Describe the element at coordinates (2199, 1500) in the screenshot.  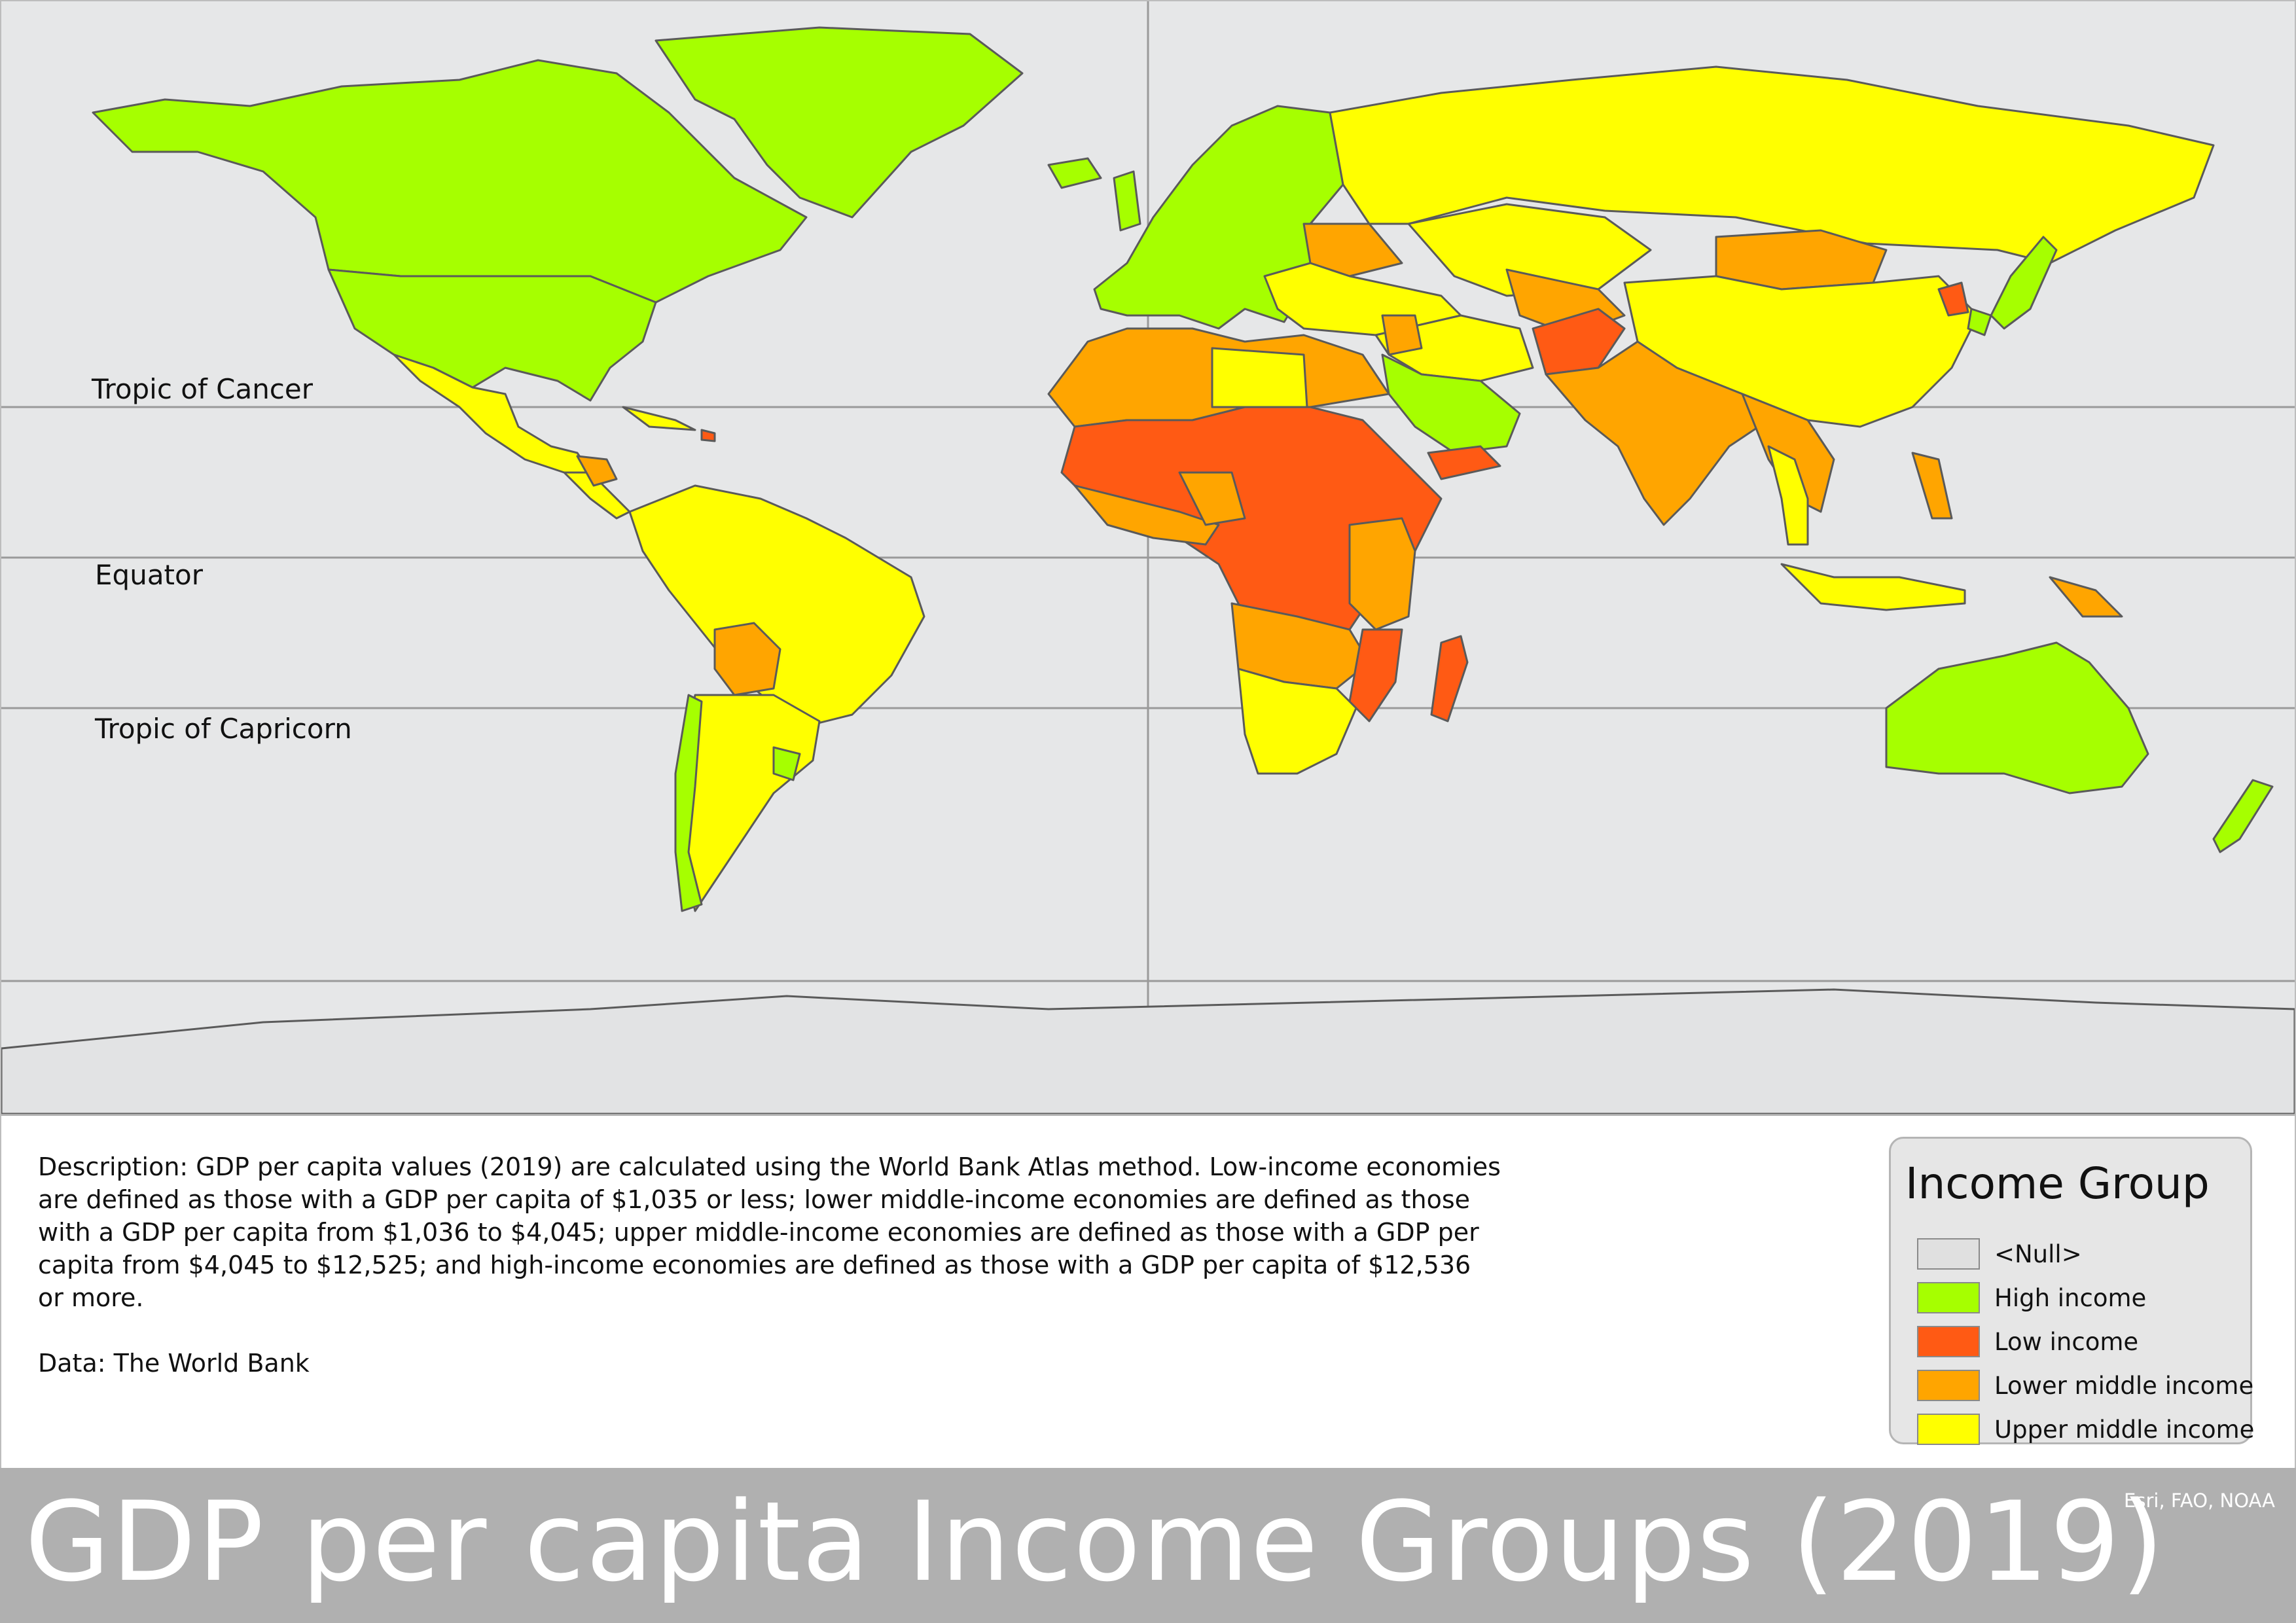
I see `map-credit: Esri, FAO, NOAA` at that location.